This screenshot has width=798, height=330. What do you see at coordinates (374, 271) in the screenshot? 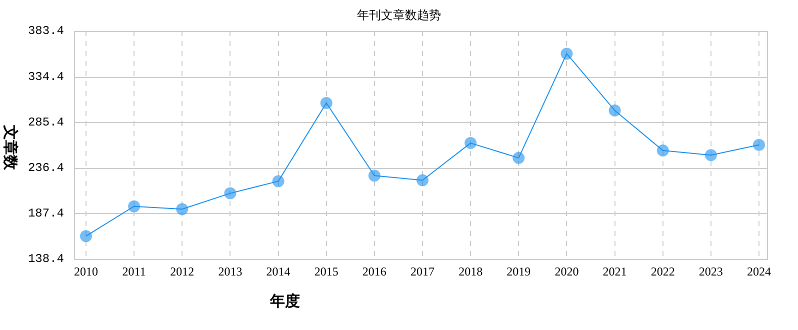
I see `x-tick-label: 2016` at bounding box center [374, 271].